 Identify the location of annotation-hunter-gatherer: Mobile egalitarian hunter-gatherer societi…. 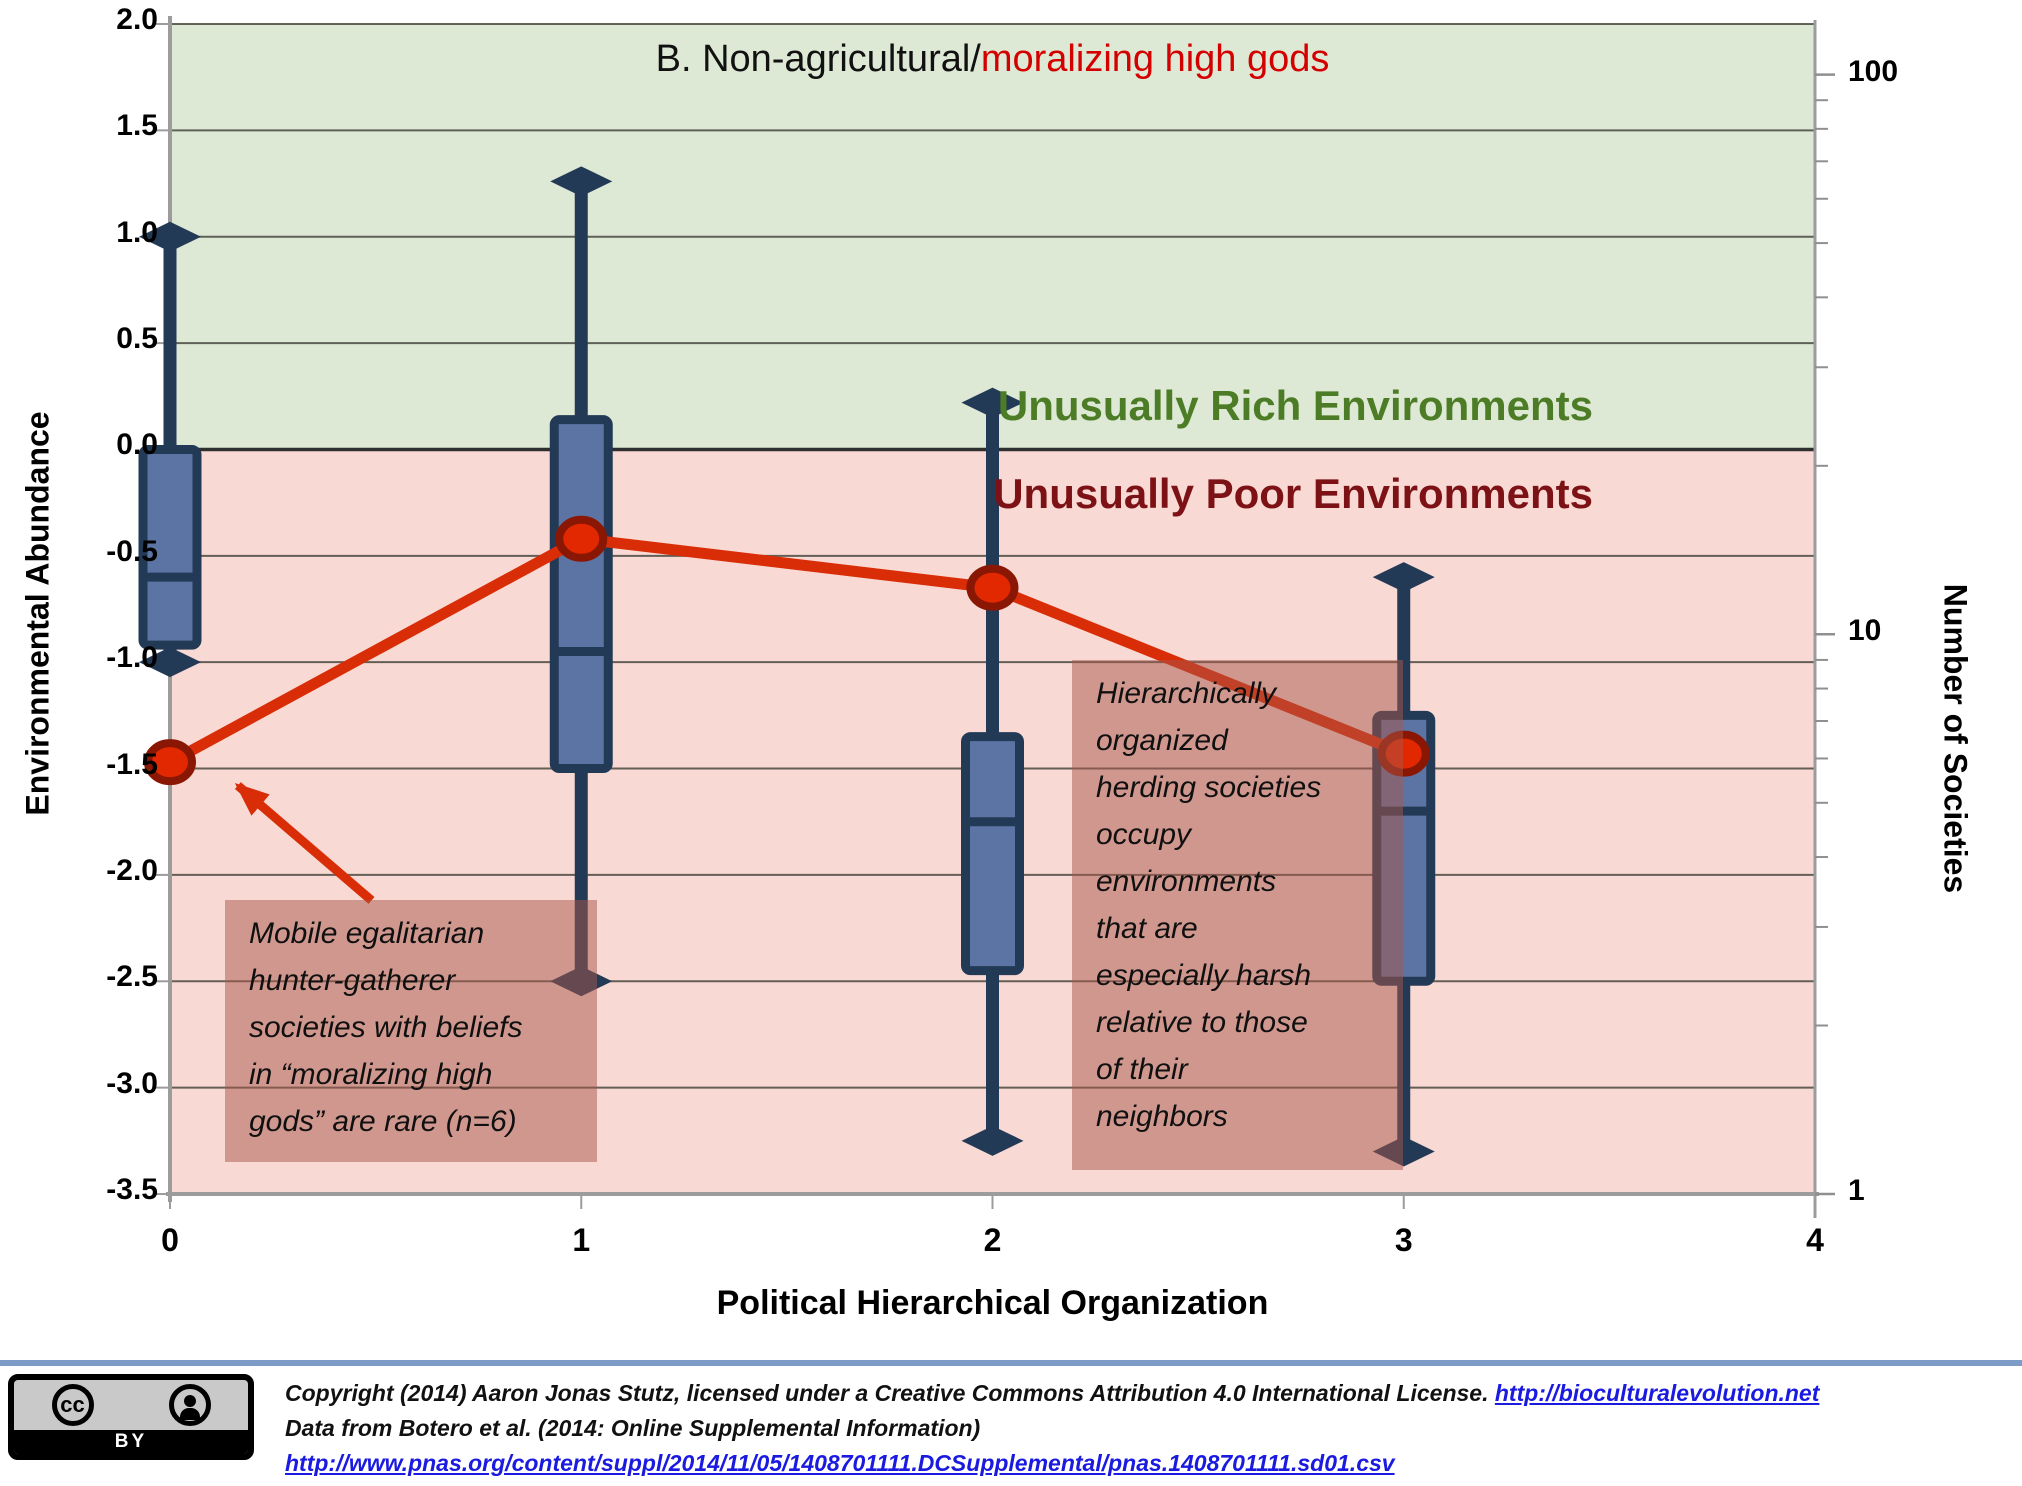
(411, 1031).